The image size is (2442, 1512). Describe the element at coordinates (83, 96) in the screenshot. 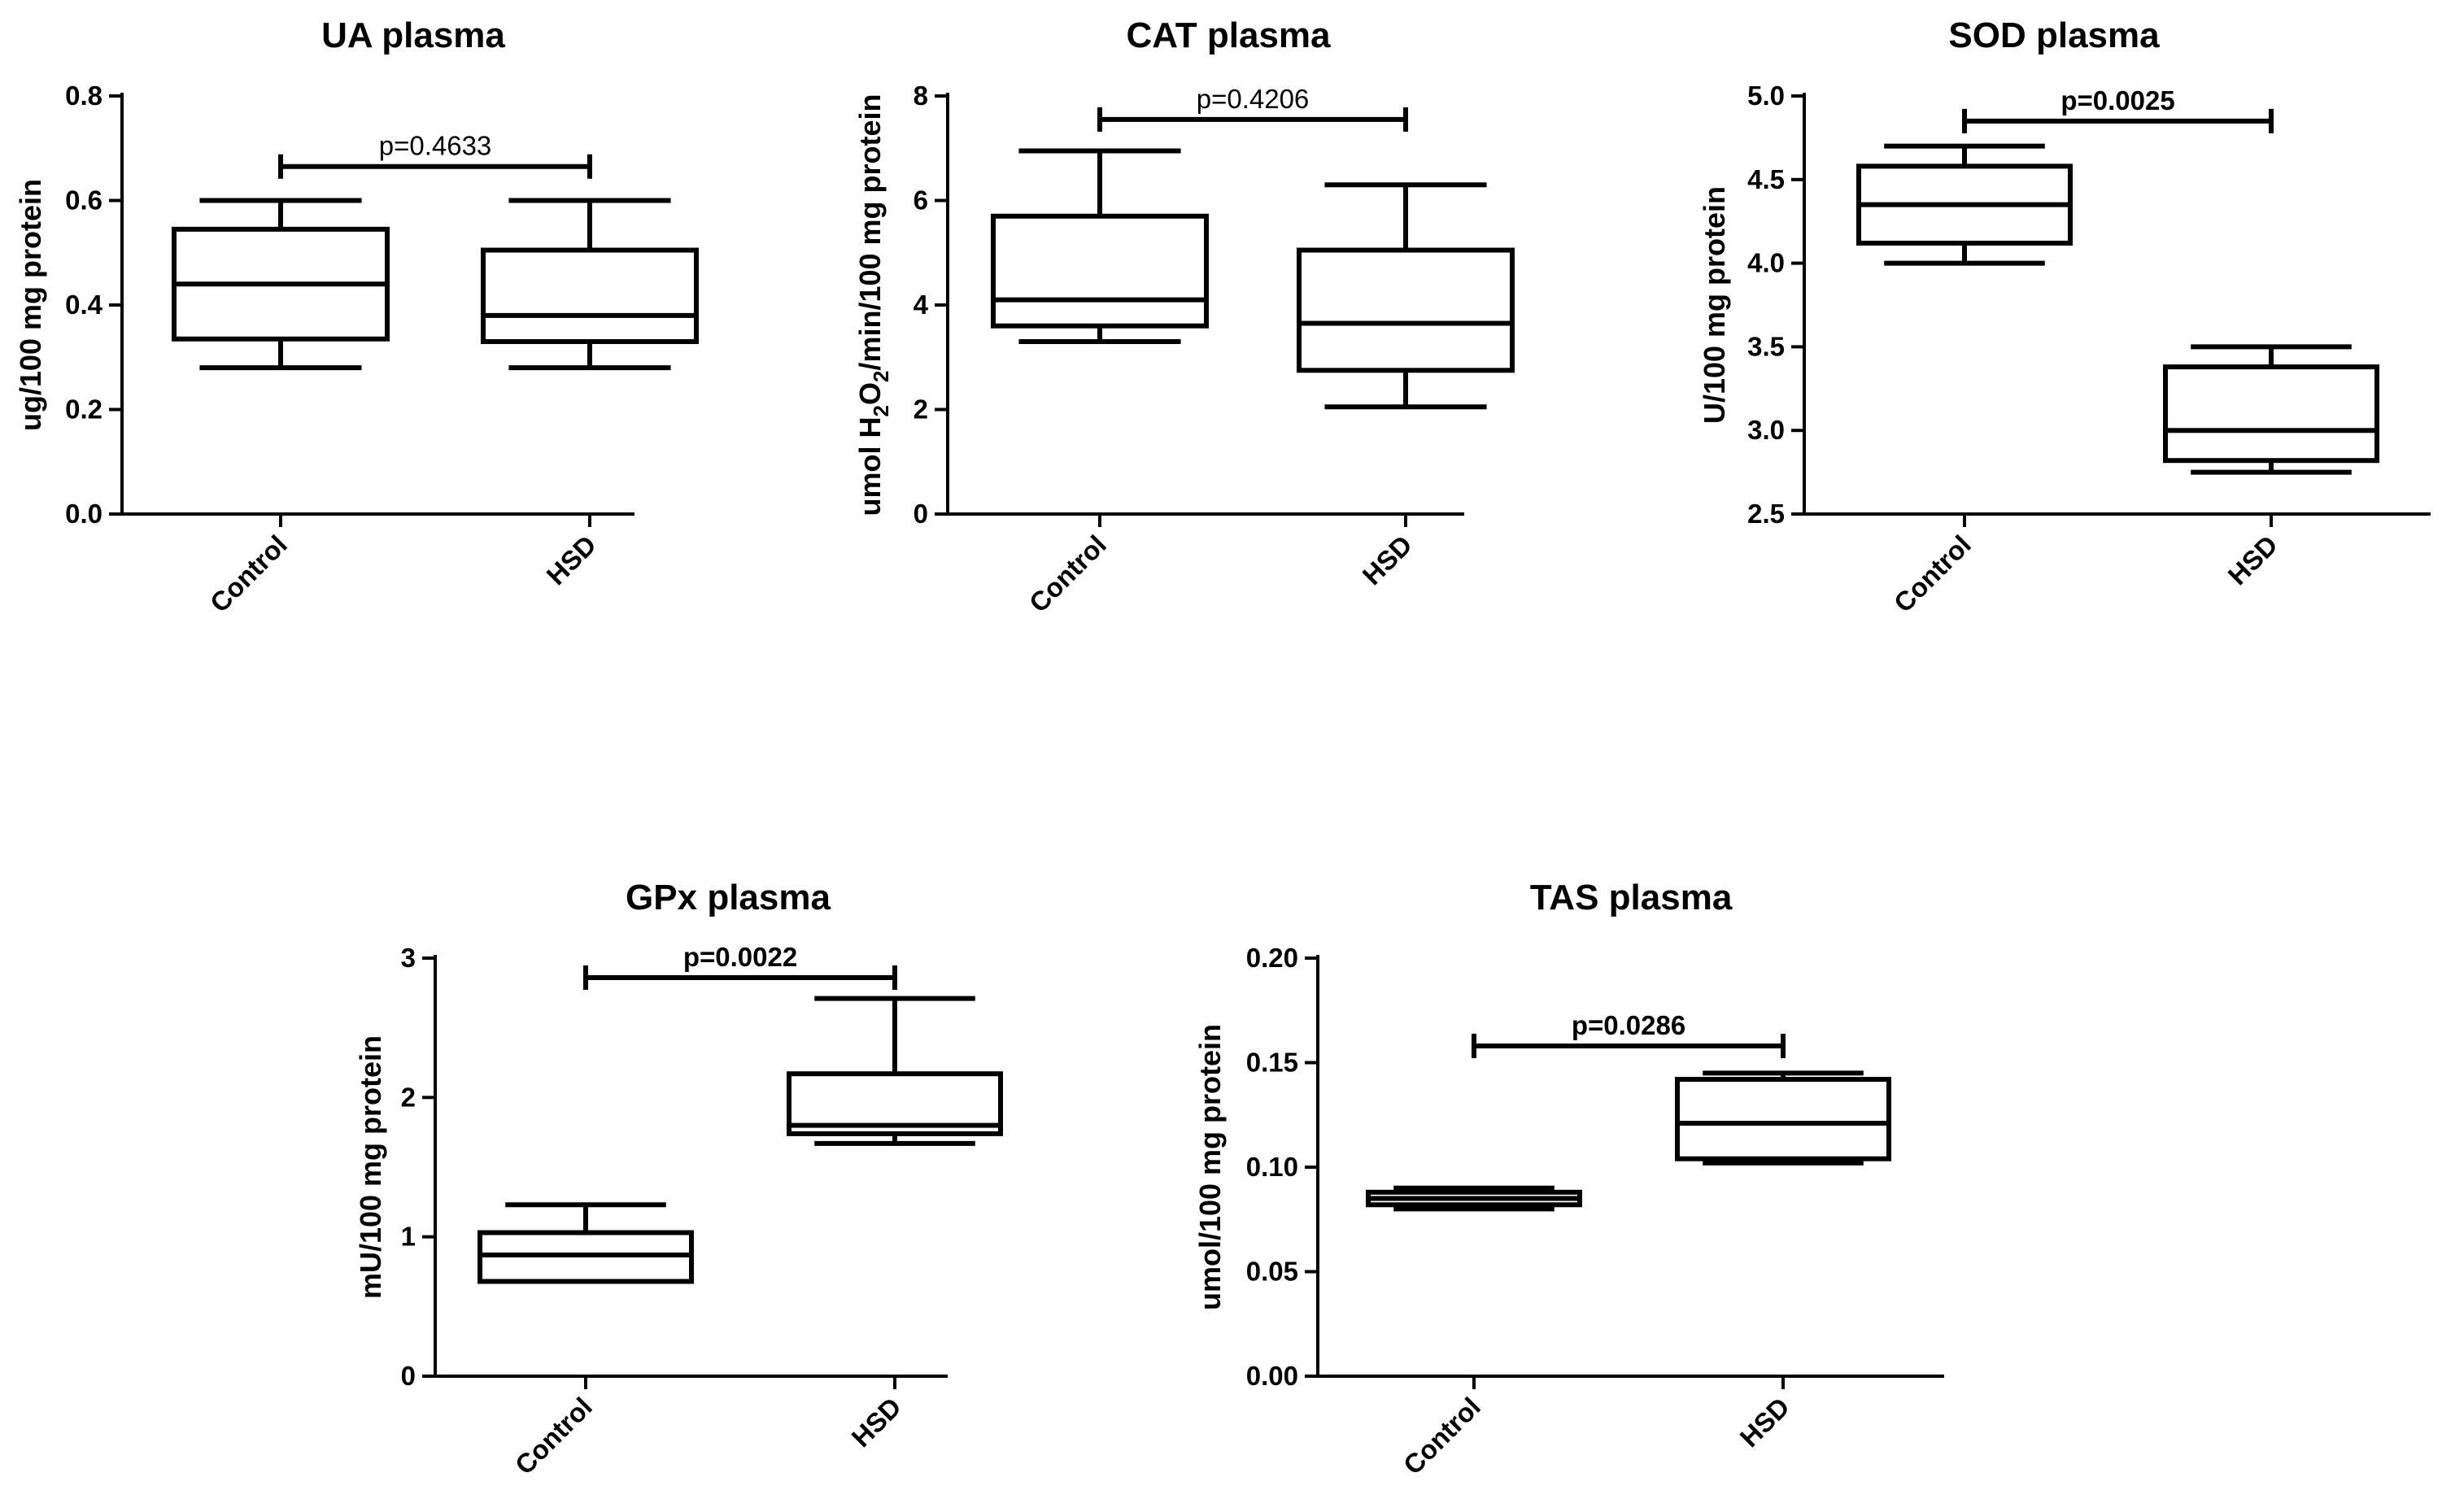

I see `y-tick-label: 0.8` at that location.